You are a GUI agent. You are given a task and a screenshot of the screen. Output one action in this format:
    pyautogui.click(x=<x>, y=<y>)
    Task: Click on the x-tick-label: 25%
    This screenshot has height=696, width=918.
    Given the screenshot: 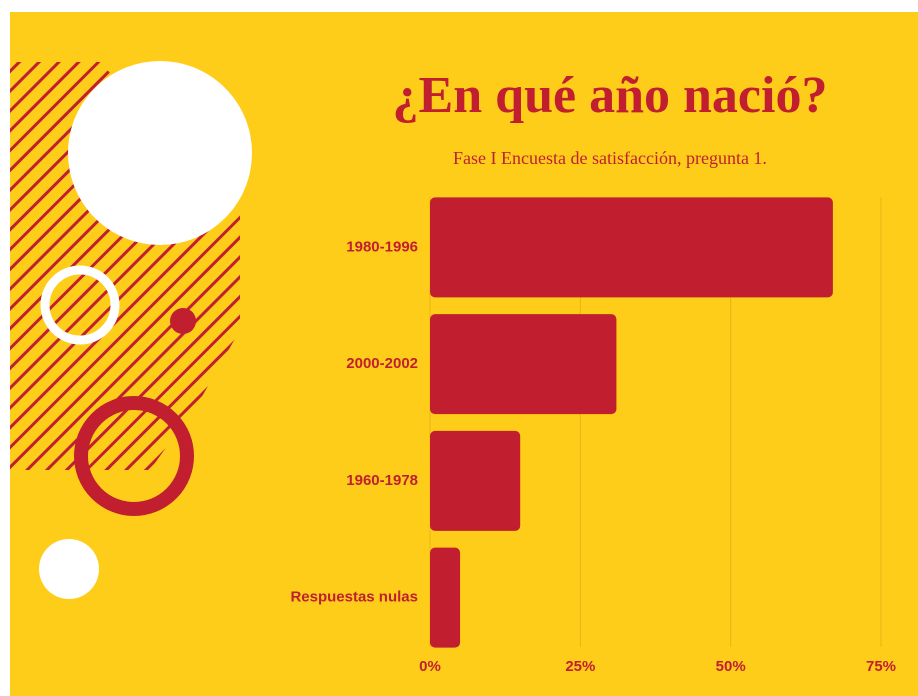 What is the action you would take?
    pyautogui.click(x=580, y=666)
    